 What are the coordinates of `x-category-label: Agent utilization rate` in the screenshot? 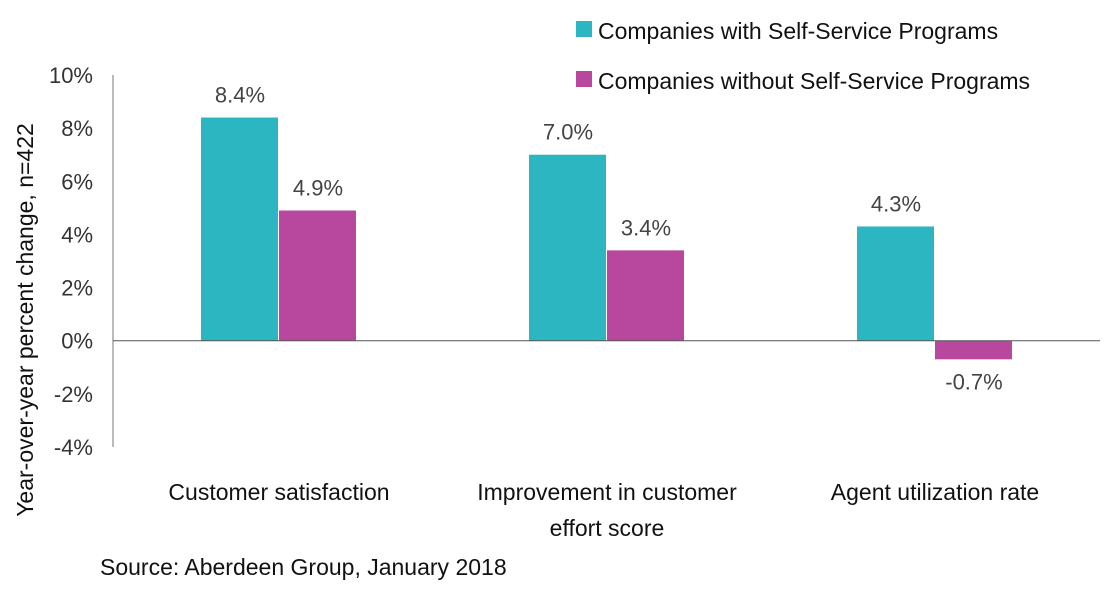 It's located at (935, 492).